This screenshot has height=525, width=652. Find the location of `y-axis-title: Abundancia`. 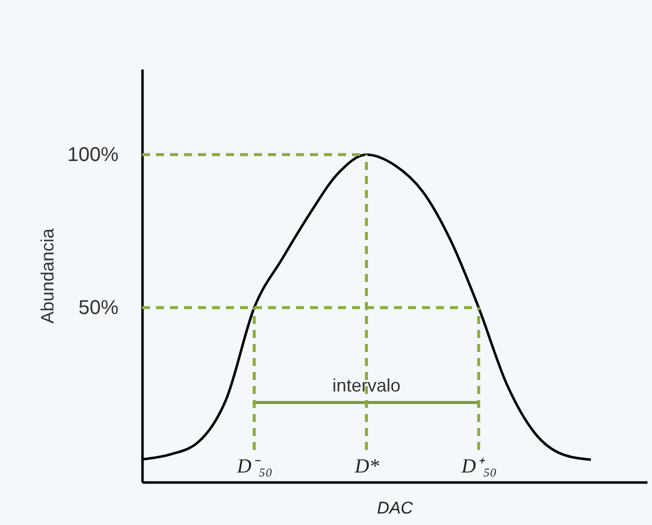

y-axis-title: Abundancia is located at coordinates (47, 275).